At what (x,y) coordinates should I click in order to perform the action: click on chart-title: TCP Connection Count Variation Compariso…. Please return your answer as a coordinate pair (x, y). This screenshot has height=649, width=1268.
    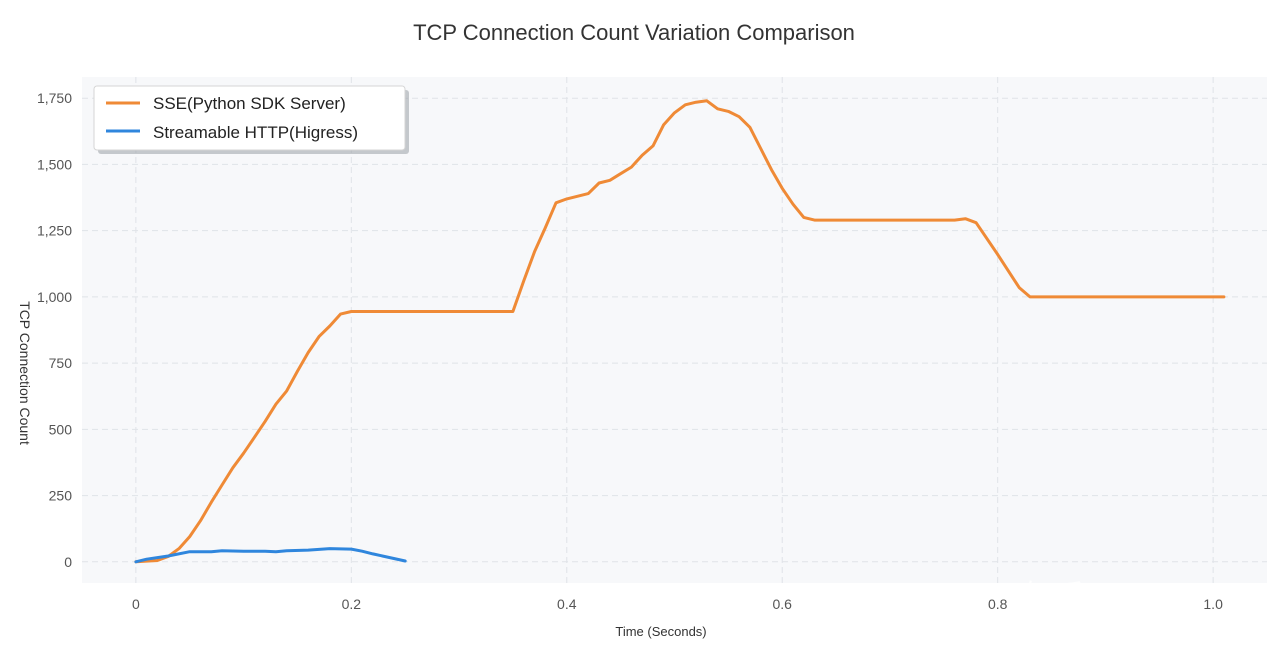
    Looking at the image, I should click on (634, 32).